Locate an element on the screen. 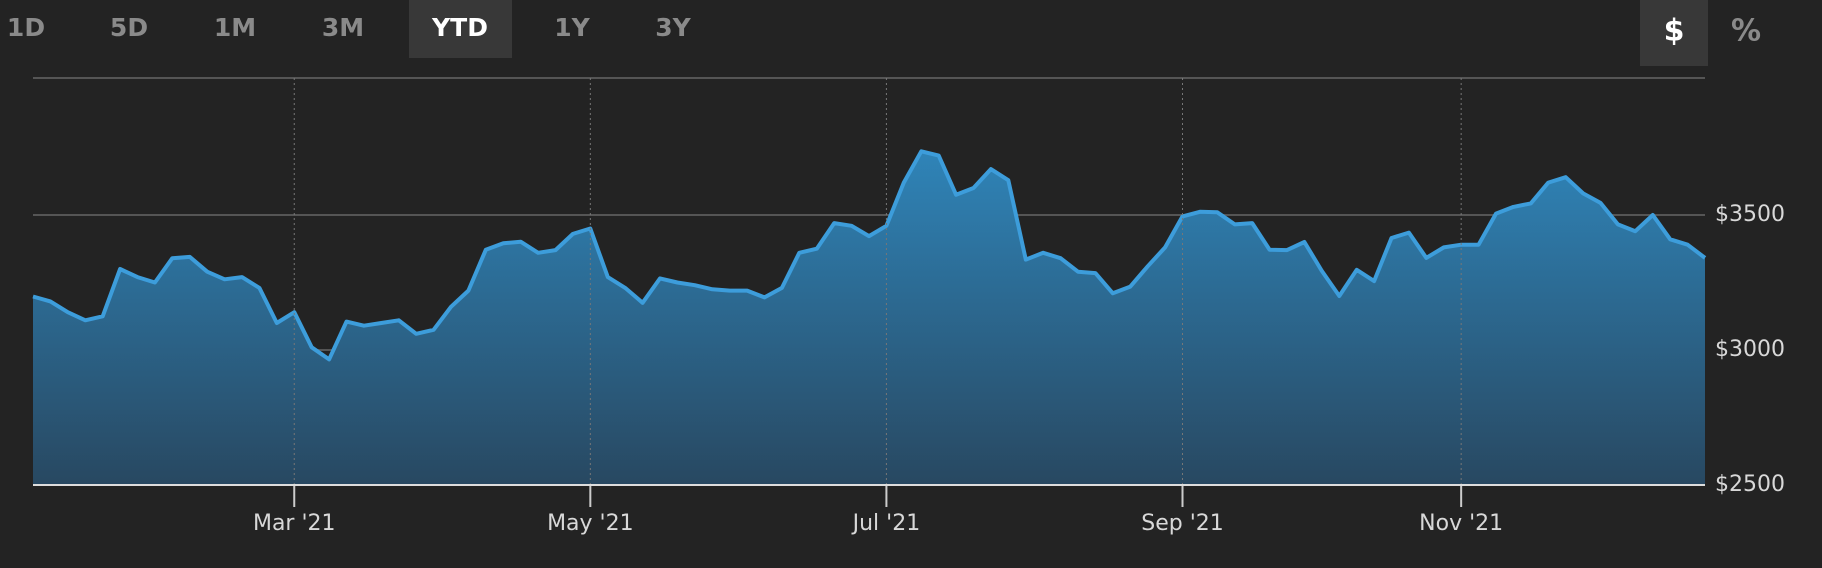 The height and width of the screenshot is (568, 1822). range-button-bg is located at coordinates (460, 29).